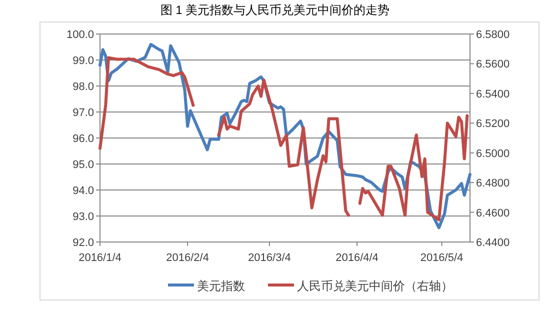 The height and width of the screenshot is (329, 545). What do you see at coordinates (83, 165) in the screenshot?
I see `y-tick-label: 95.0` at bounding box center [83, 165].